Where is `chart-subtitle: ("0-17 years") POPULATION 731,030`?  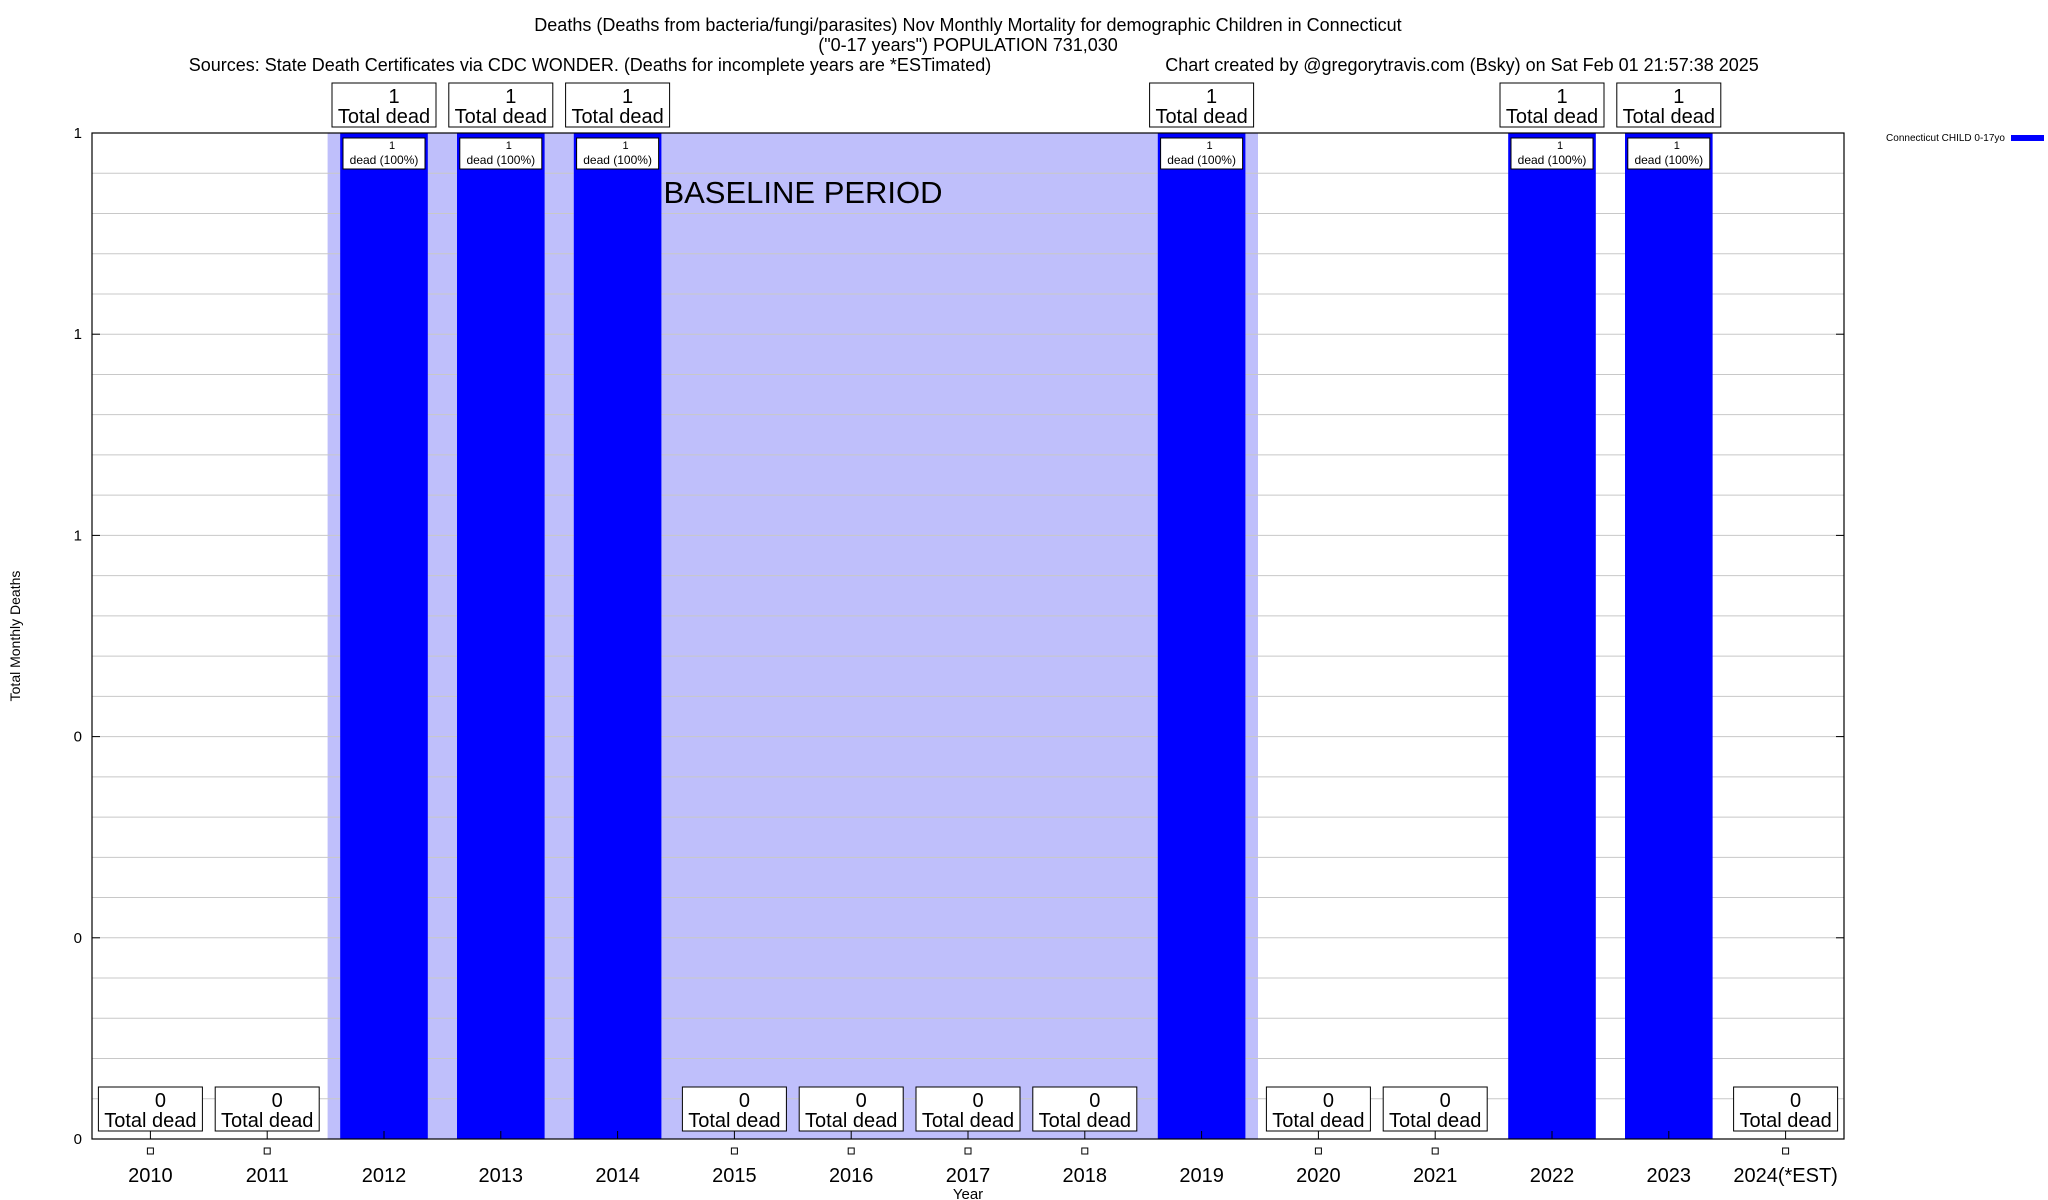
chart-subtitle: ("0-17 years") POPULATION 731,030 is located at coordinates (968, 45).